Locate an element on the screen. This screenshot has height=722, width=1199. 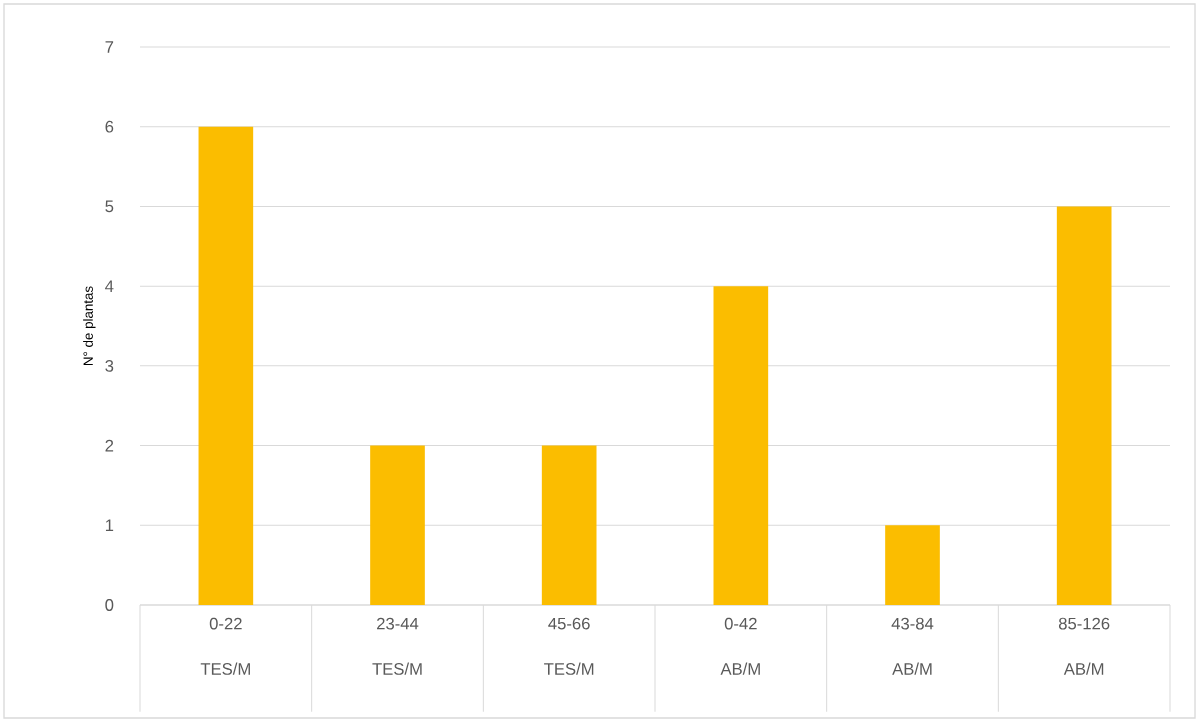
category-label: 23-44 TES/M is located at coordinates (397, 646).